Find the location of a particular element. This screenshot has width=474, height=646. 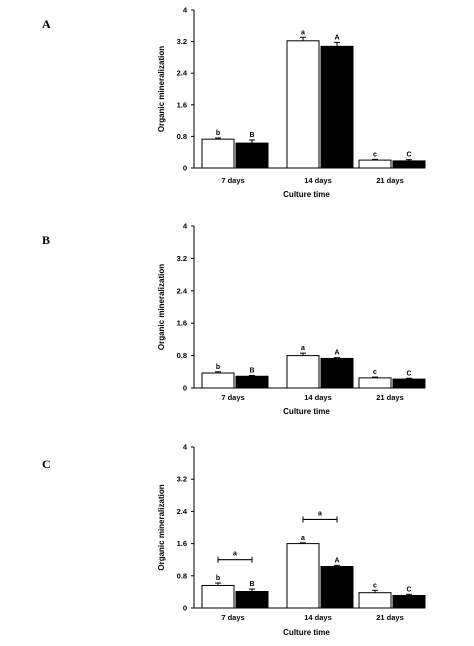

panel-label: C is located at coordinates (46, 464).